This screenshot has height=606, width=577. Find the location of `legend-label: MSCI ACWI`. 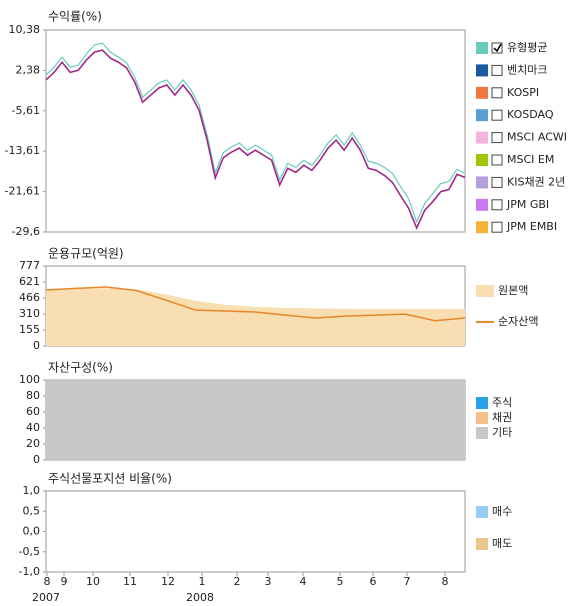

legend-label: MSCI ACWI is located at coordinates (537, 137).